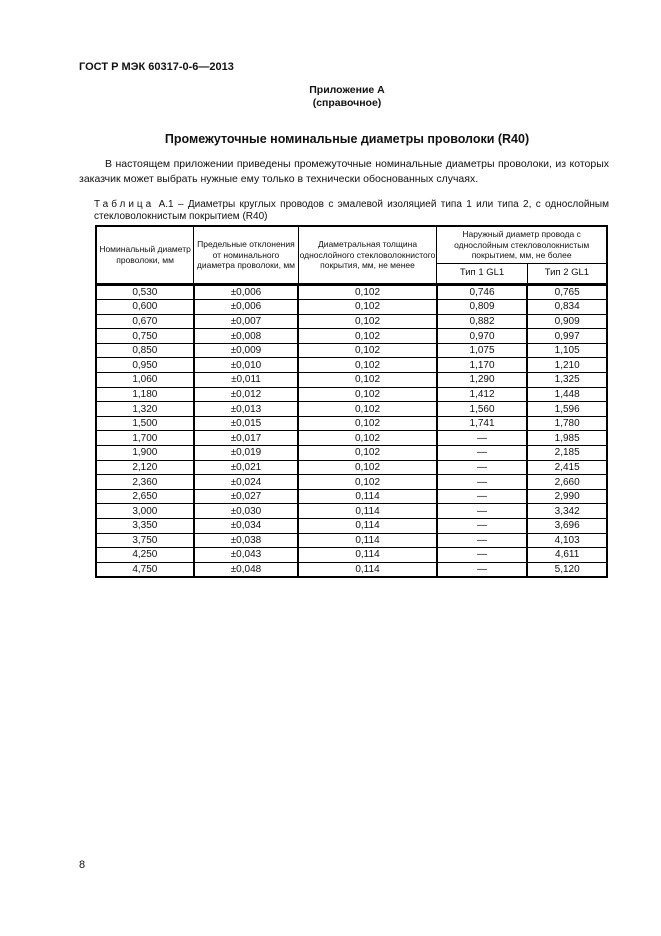  I want to click on cell-type1-outer: 0,809, so click(482, 307).